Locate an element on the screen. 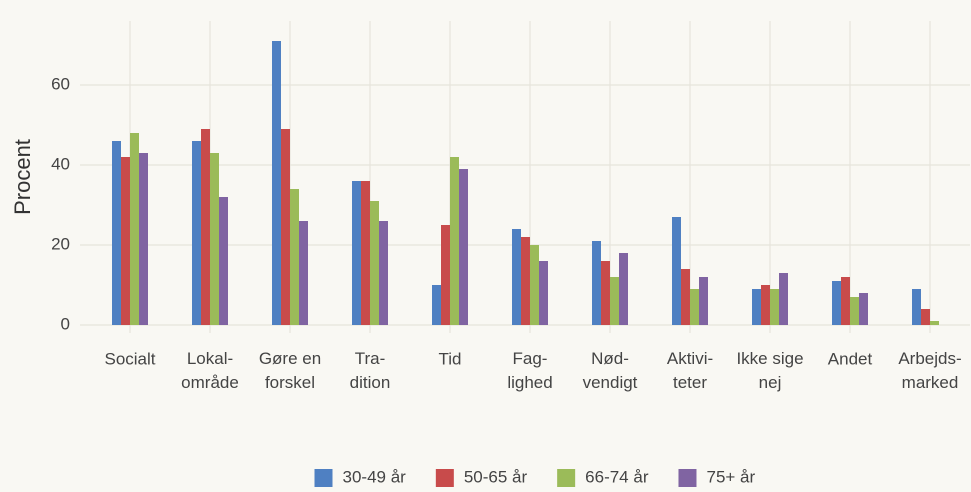  y-tick-label: 20 is located at coordinates (60, 243).